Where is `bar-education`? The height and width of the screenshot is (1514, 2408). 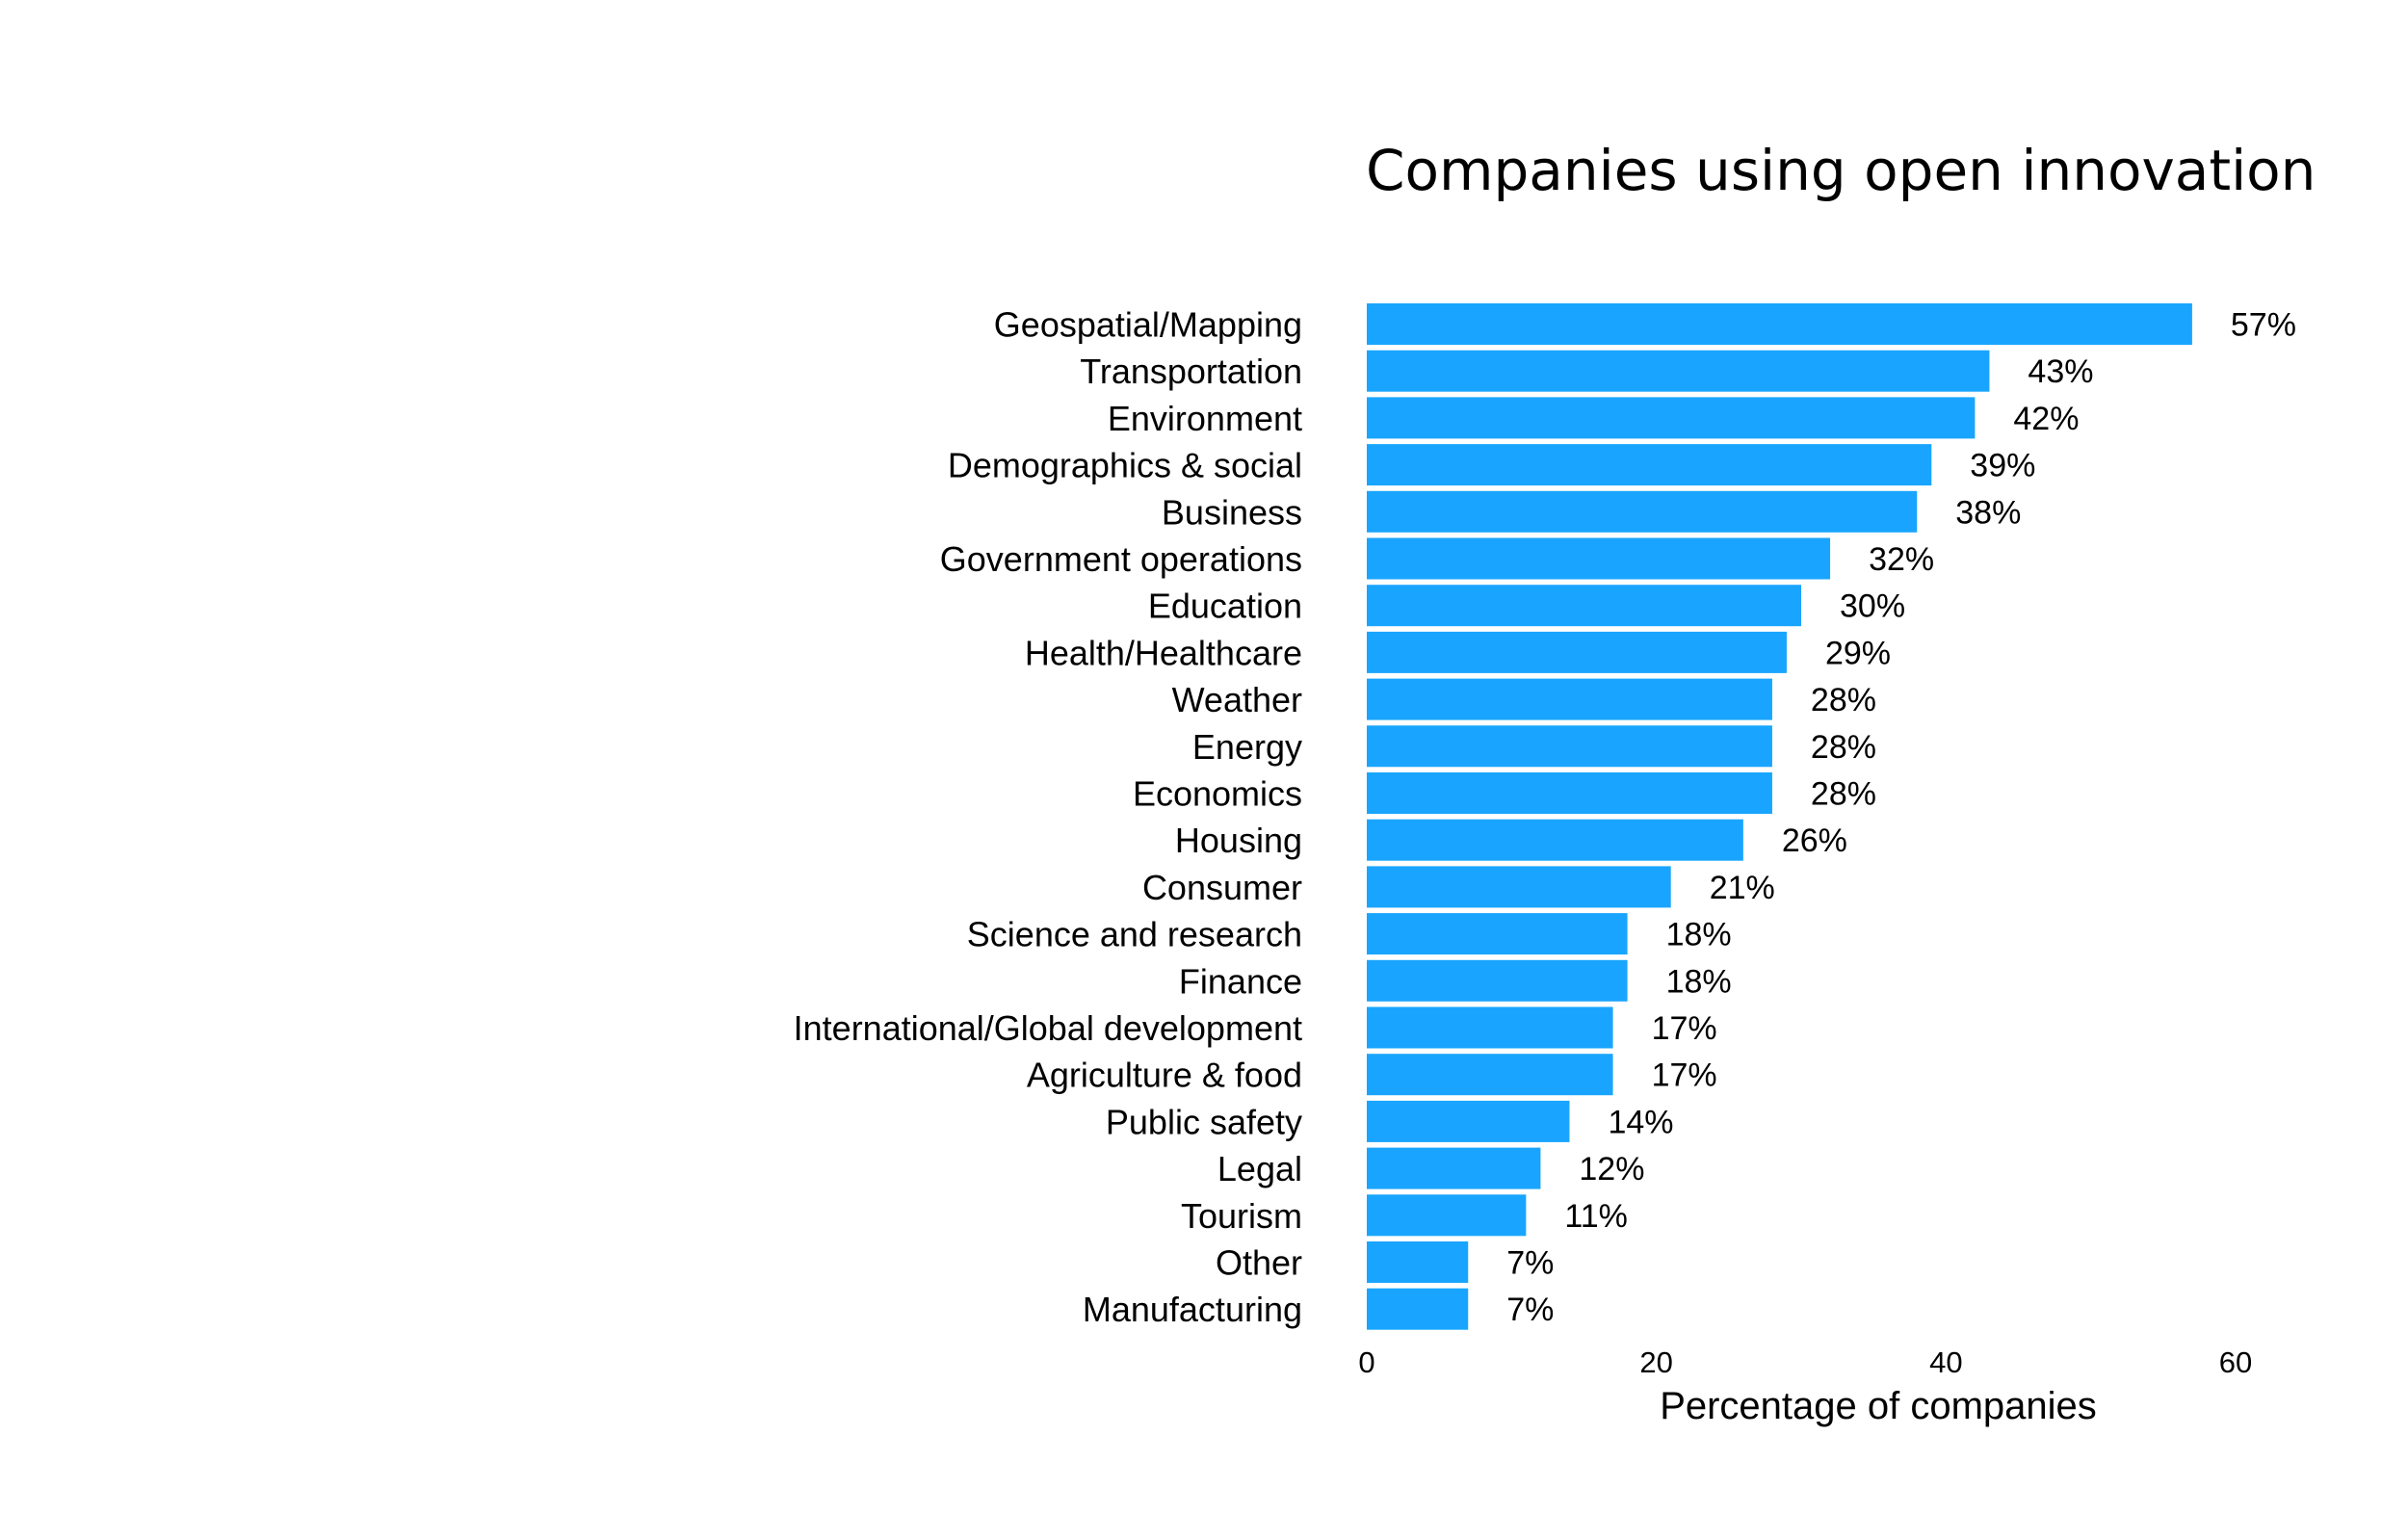 bar-education is located at coordinates (1584, 606).